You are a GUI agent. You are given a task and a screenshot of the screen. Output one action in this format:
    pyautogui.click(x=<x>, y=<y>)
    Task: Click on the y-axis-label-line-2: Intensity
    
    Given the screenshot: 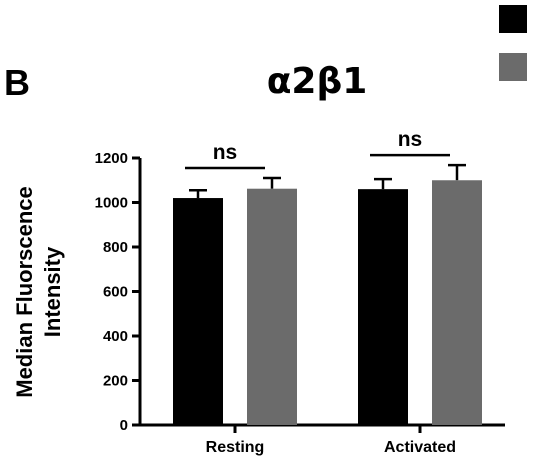 What is the action you would take?
    pyautogui.click(x=52, y=291)
    